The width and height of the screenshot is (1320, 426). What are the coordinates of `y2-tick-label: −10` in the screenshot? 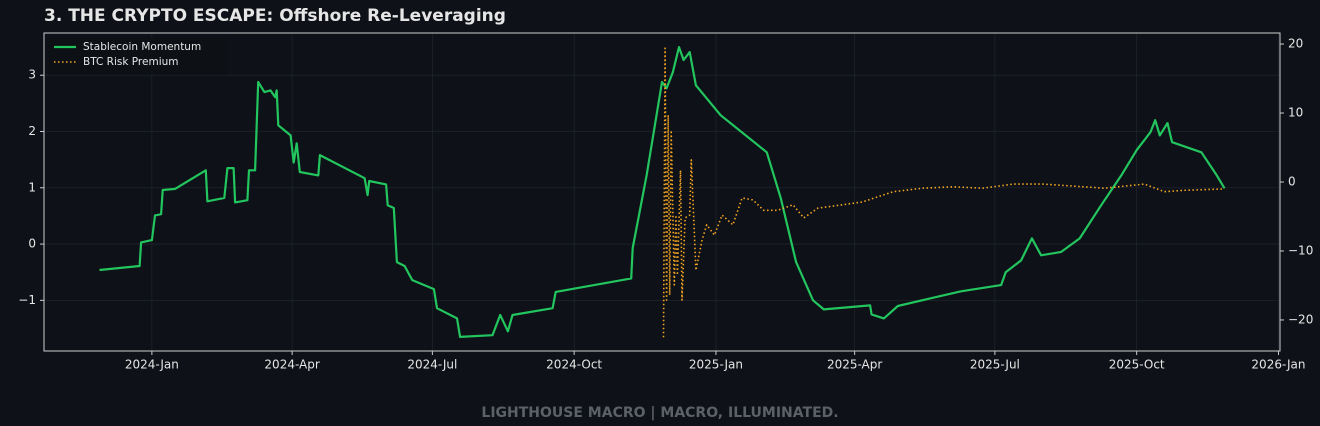 It's located at (1300, 250).